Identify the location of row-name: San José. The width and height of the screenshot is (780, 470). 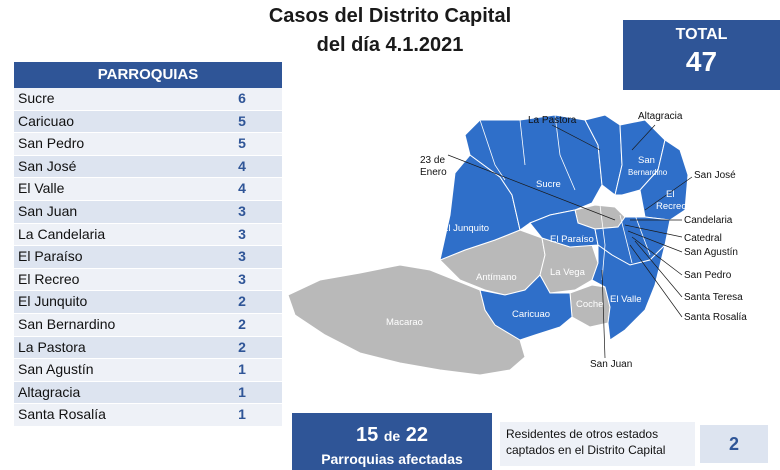
(47, 165).